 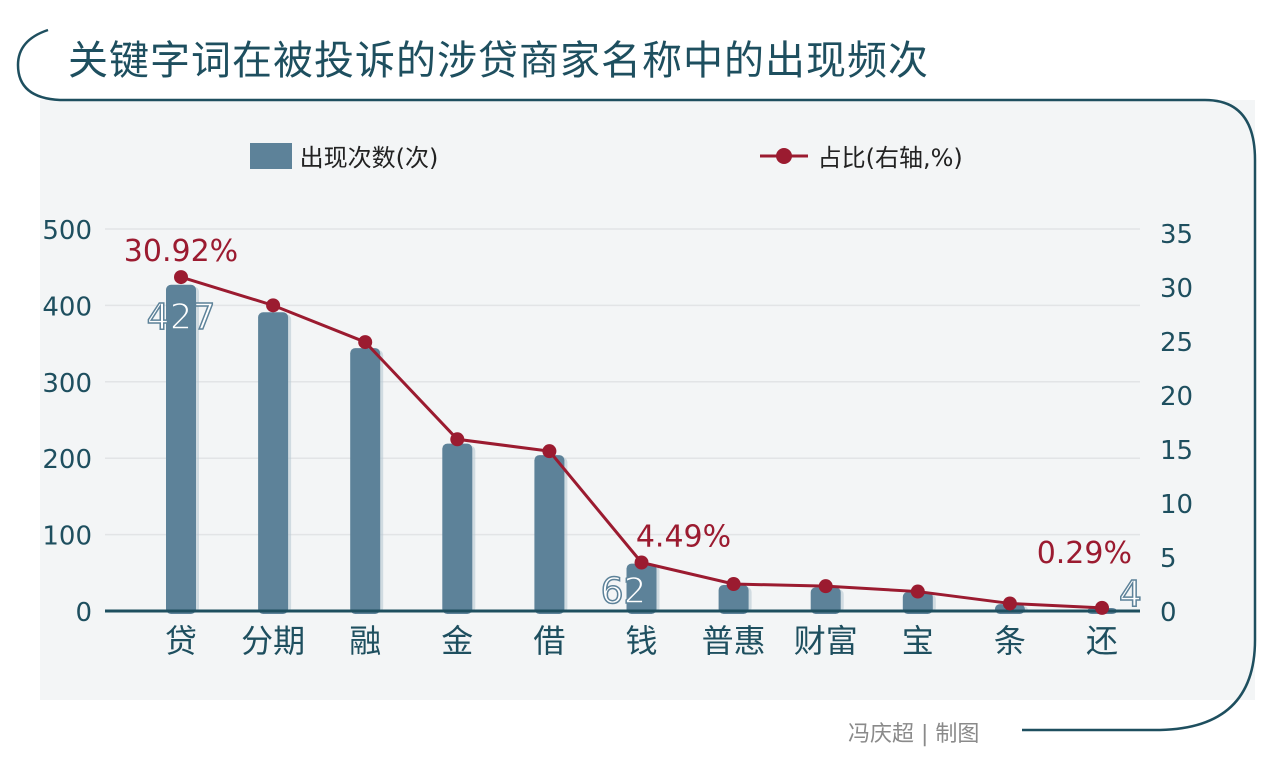 I want to click on line-point-金, so click(x=457, y=439).